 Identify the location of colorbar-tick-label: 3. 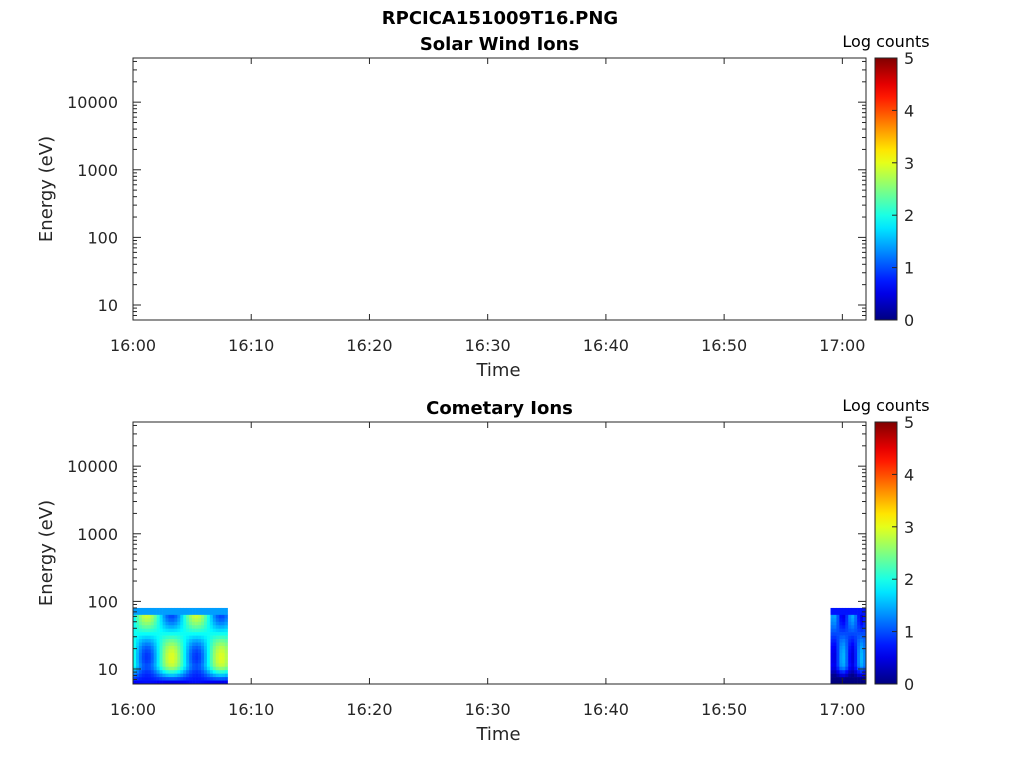
(909, 163).